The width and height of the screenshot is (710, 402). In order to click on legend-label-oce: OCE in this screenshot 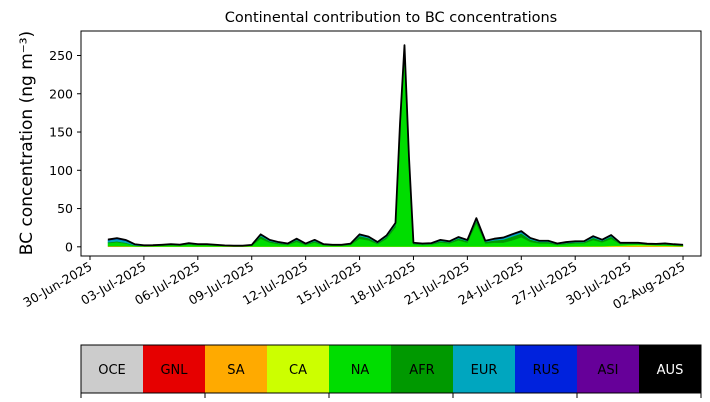, I will do `click(112, 370)`.